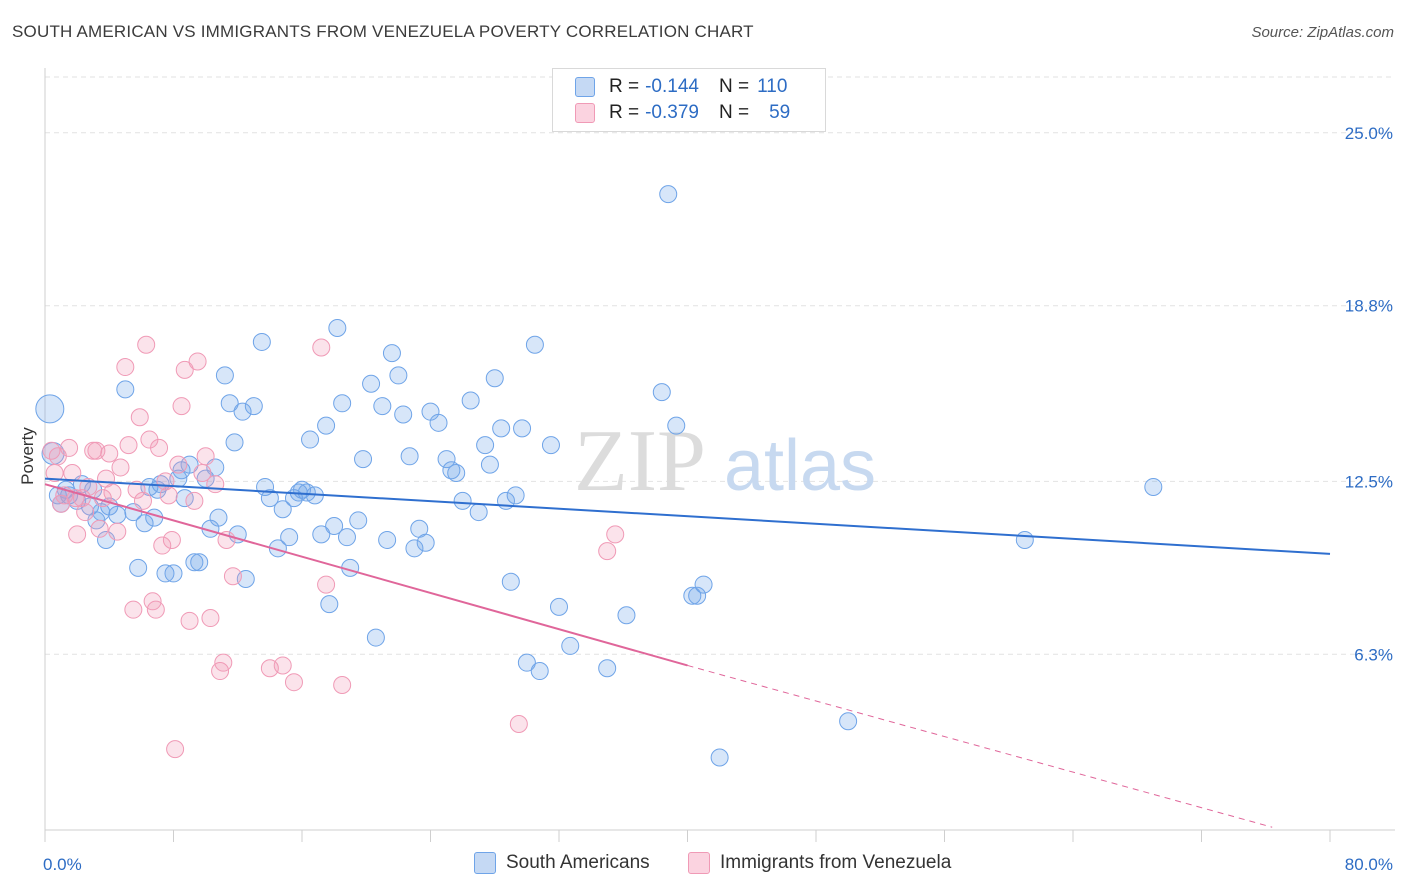 This screenshot has width=1406, height=892. Describe the element at coordinates (772, 86) in the screenshot. I see `legend-n-value: 110` at that location.